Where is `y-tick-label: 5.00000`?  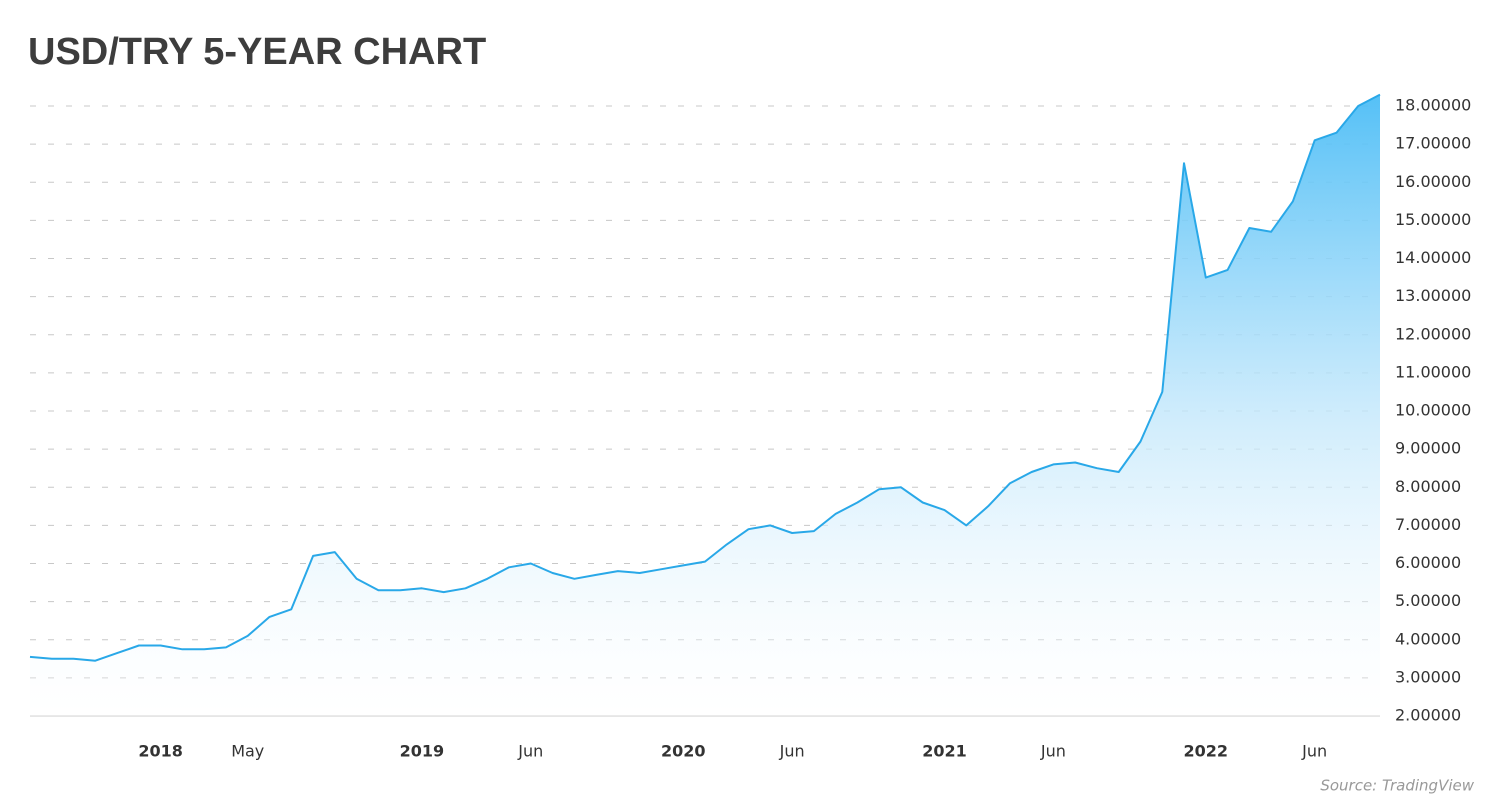 y-tick-label: 5.00000 is located at coordinates (1428, 600).